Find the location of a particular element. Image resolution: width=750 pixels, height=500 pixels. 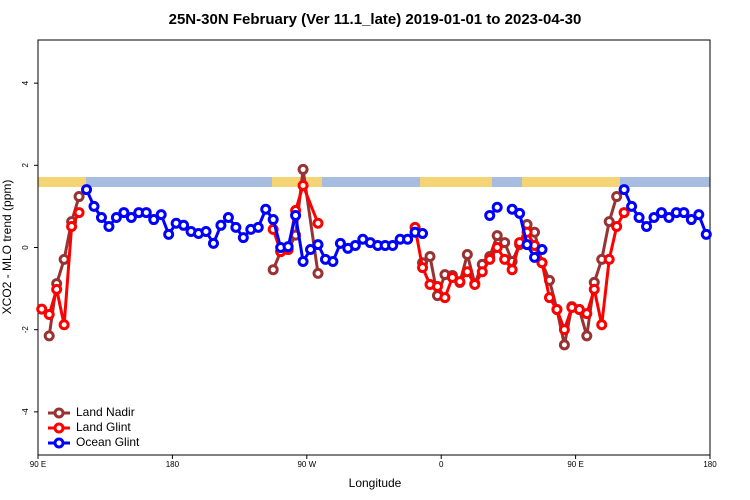

y-tick-label: 0 is located at coordinates (25, 247).